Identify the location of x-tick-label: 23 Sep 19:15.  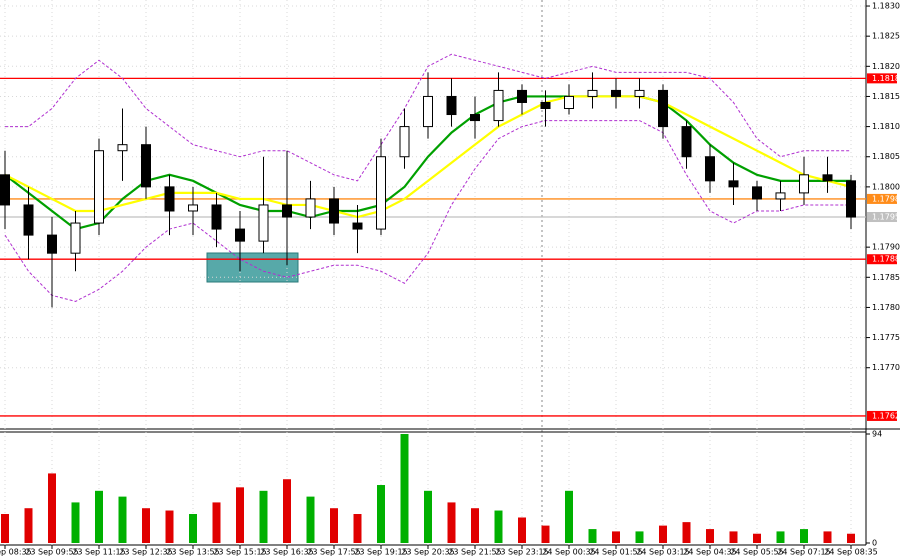
(380, 552).